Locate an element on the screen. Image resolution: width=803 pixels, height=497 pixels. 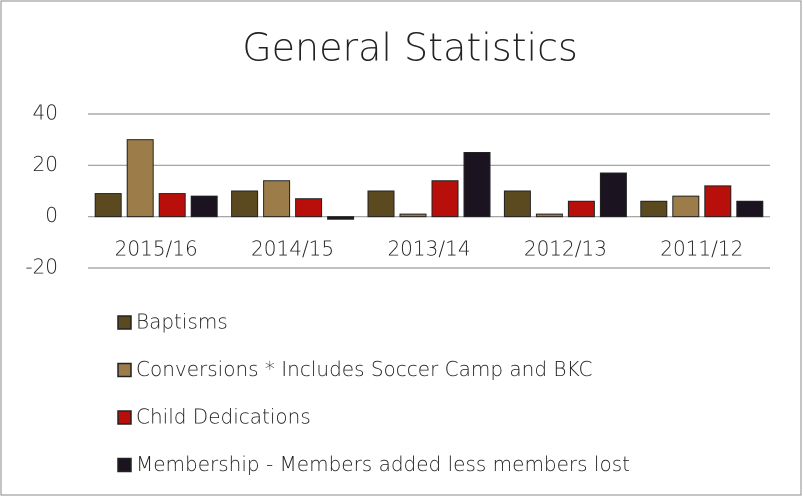
y-tick-label: -20 is located at coordinates (41, 267).